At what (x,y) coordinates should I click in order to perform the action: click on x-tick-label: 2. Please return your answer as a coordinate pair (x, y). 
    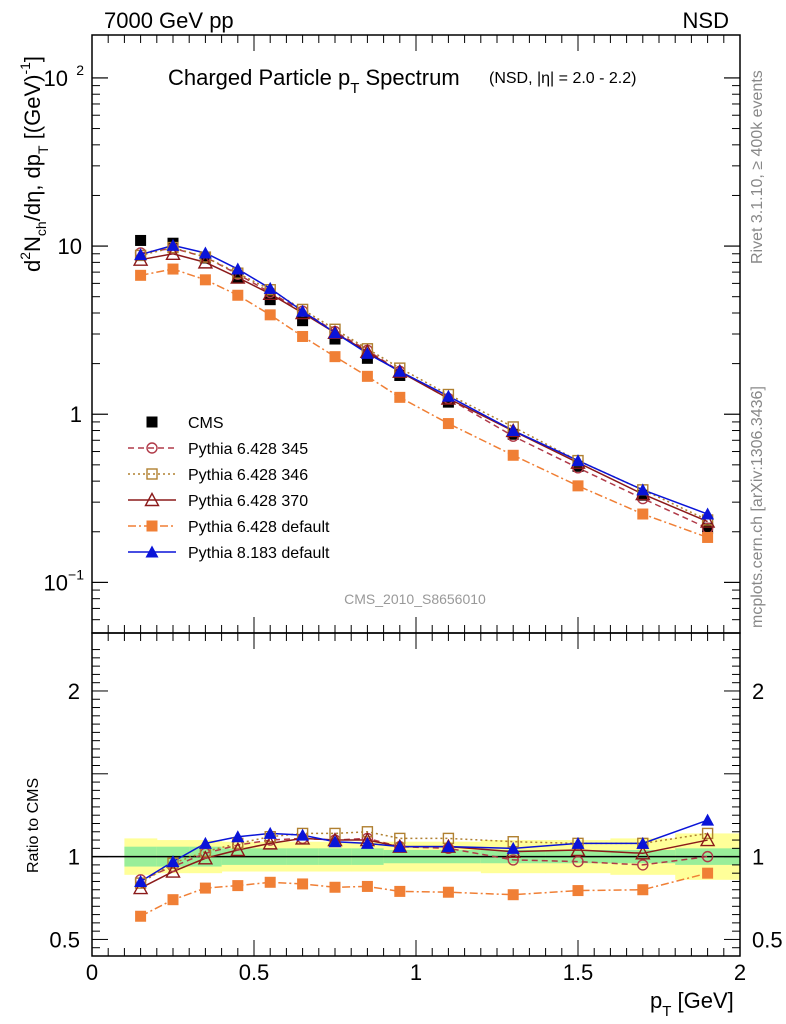
    Looking at the image, I should click on (740, 972).